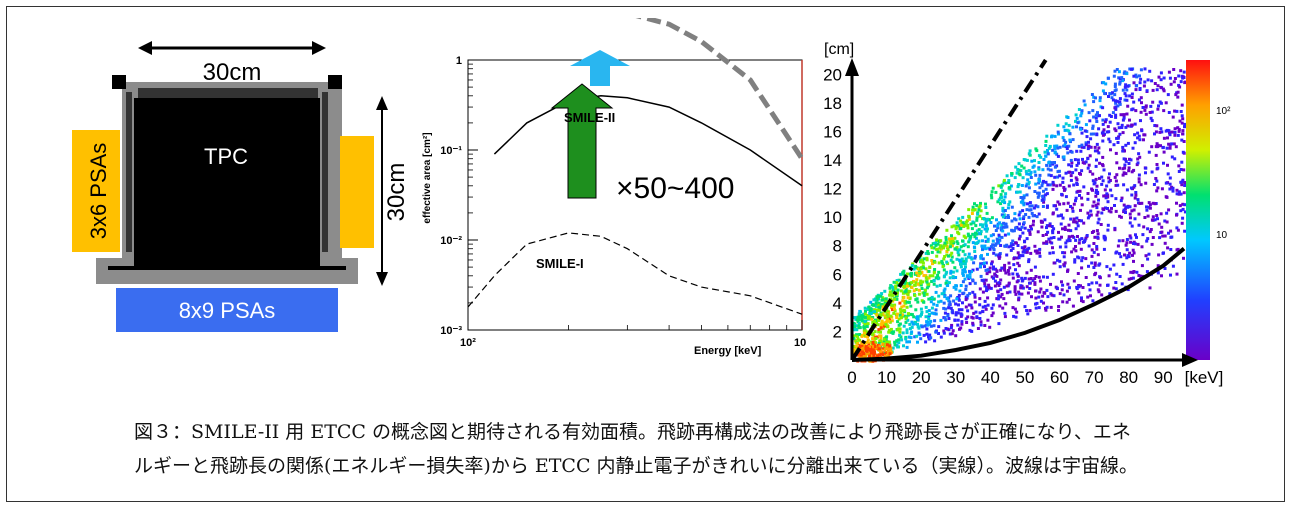  I want to click on y-tick-label: 6, so click(837, 274).